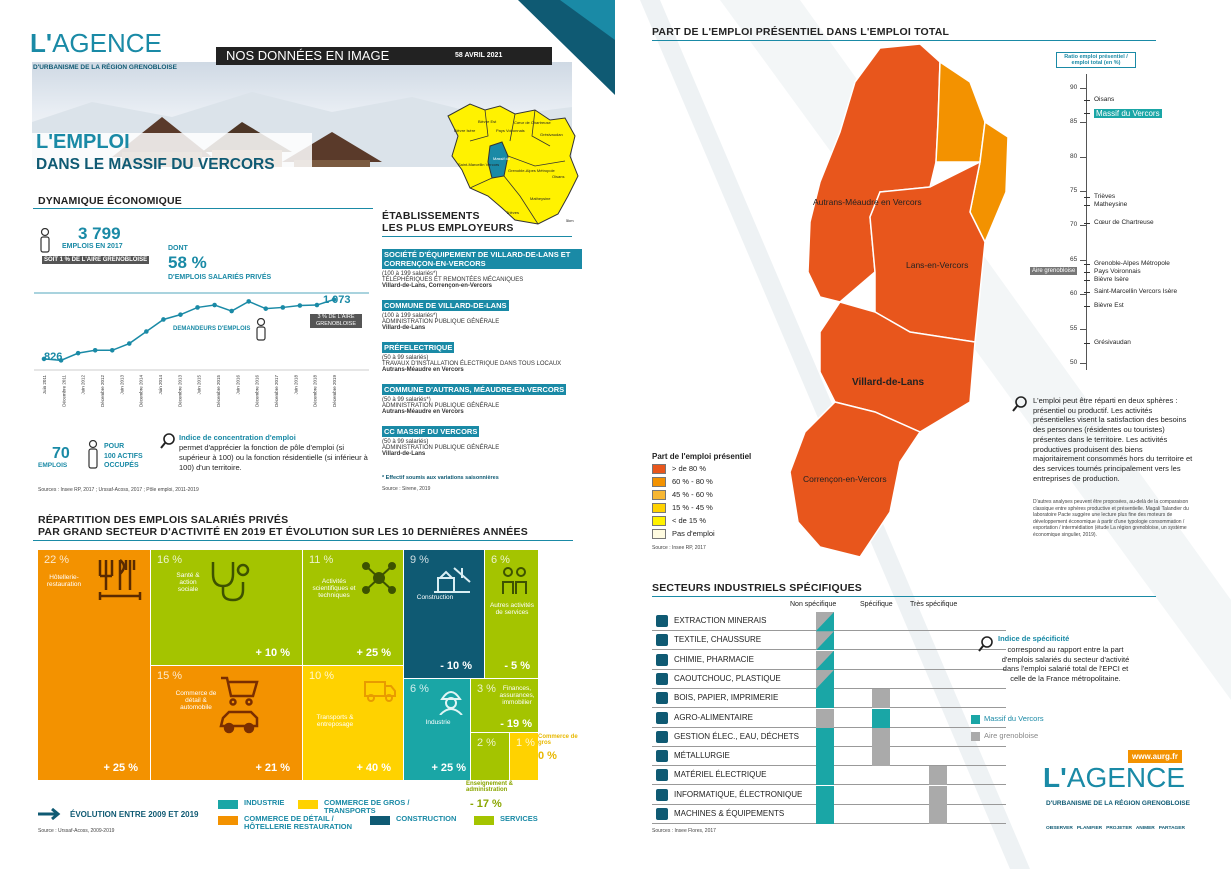 The height and width of the screenshot is (869, 1231). I want to click on map-legend-label: > de 80 %, so click(689, 468).